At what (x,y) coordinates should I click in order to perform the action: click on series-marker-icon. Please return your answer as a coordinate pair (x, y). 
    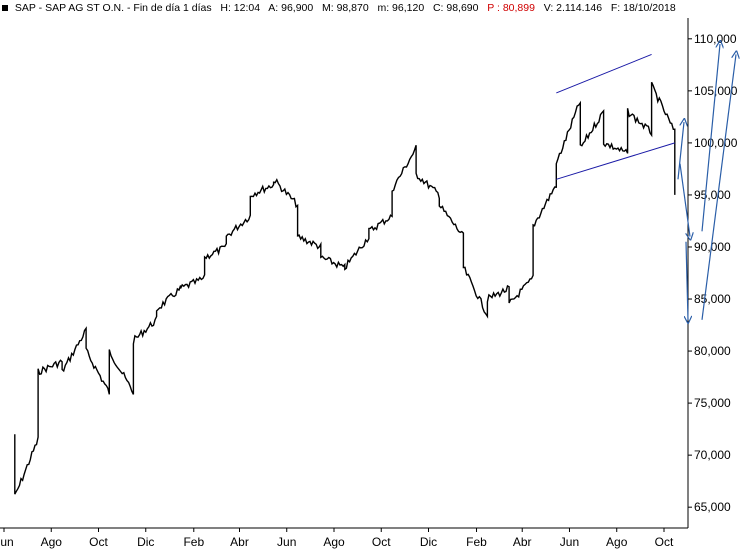
    Looking at the image, I should click on (5, 7).